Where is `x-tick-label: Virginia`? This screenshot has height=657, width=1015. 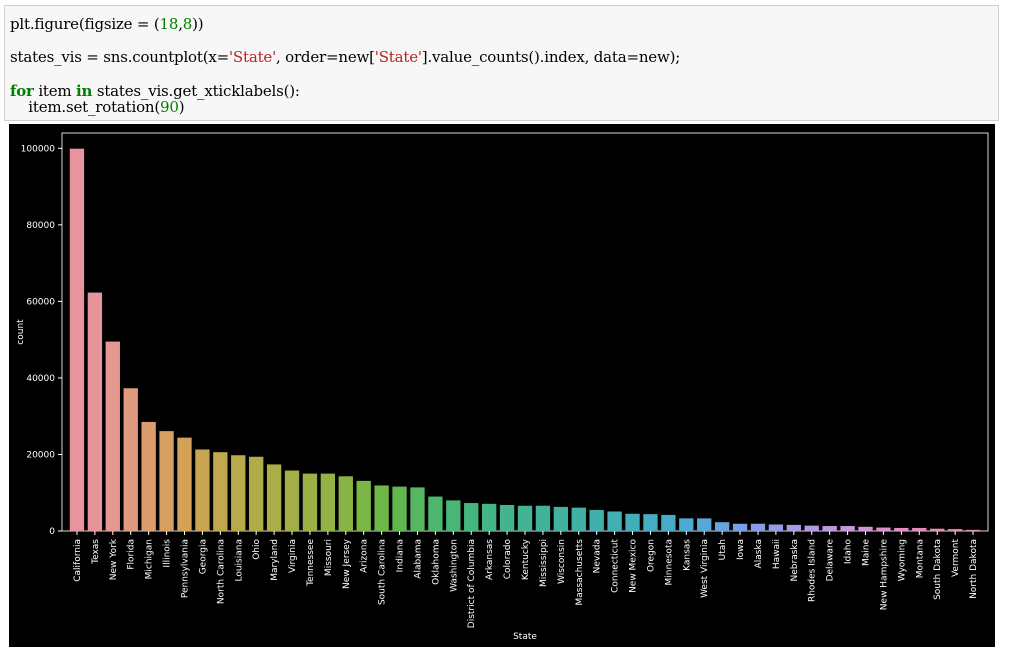
x-tick-label: Virginia is located at coordinates (293, 556).